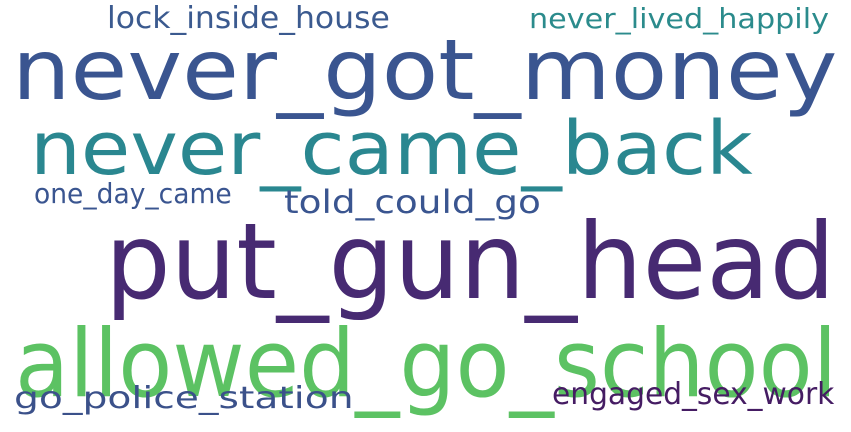 The height and width of the screenshot is (432, 851). Describe the element at coordinates (133, 193) in the screenshot. I see `word-one-day-came: one_day_came` at that location.